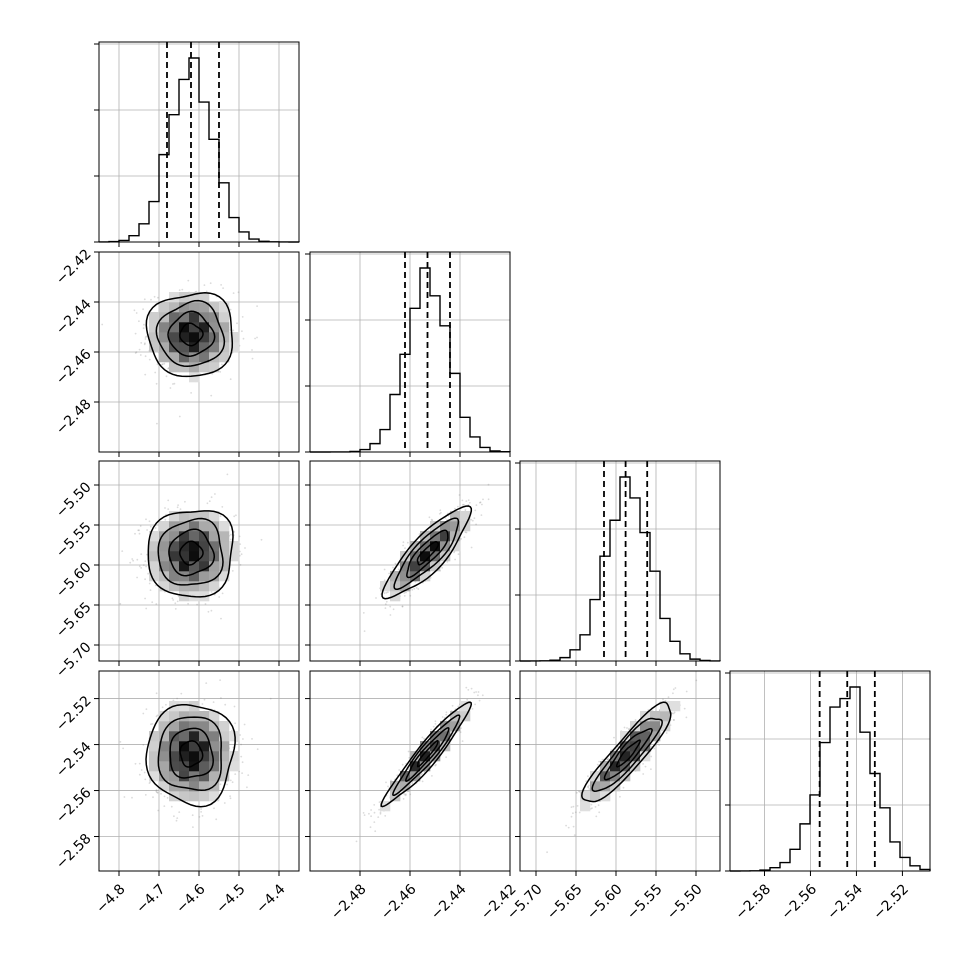 The width and height of the screenshot is (970, 970). I want to click on y-tick-label-3-1: −2.56, so click(74, 806).